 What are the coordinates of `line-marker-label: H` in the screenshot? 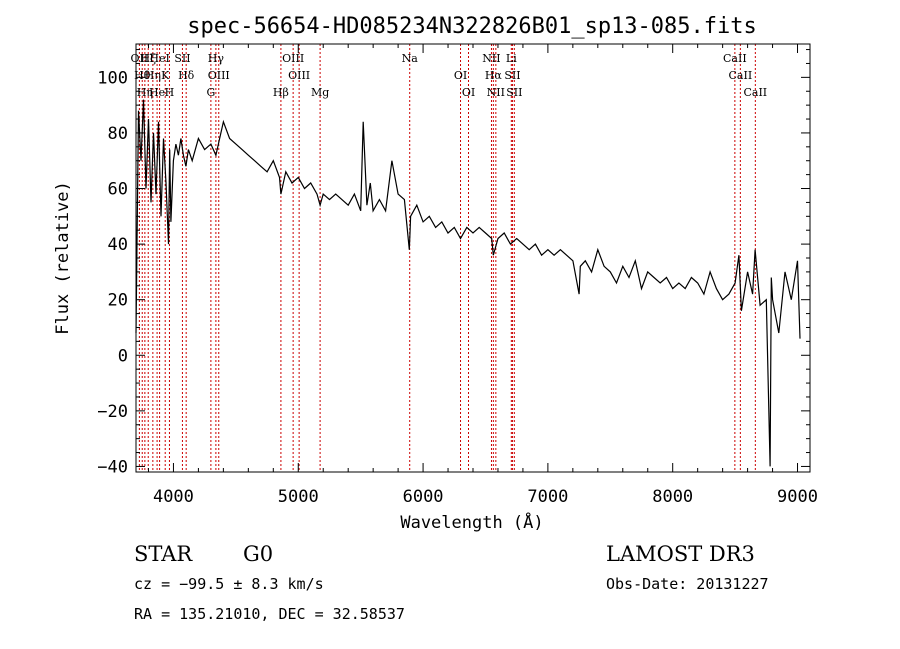 It's located at (170, 92).